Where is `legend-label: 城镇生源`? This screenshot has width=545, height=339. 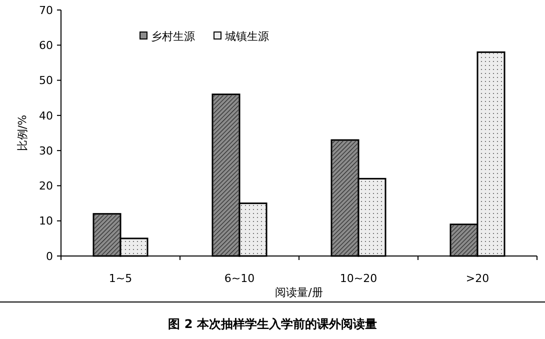
legend-label: 城镇生源 is located at coordinates (246, 36).